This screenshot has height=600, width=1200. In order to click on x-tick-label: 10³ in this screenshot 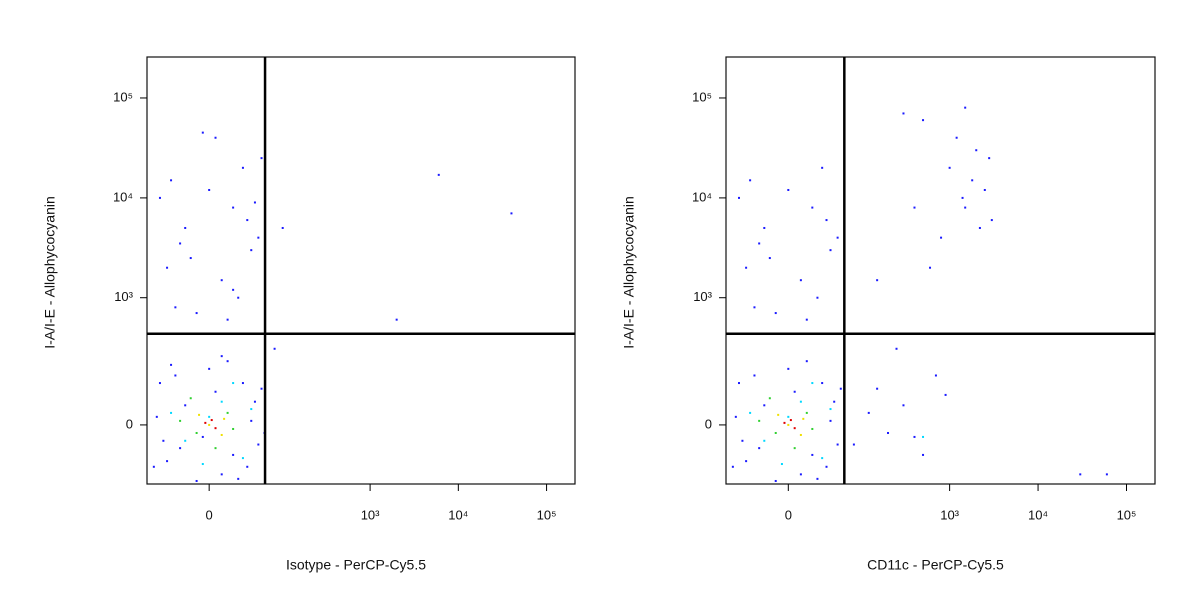, I will do `click(370, 514)`.